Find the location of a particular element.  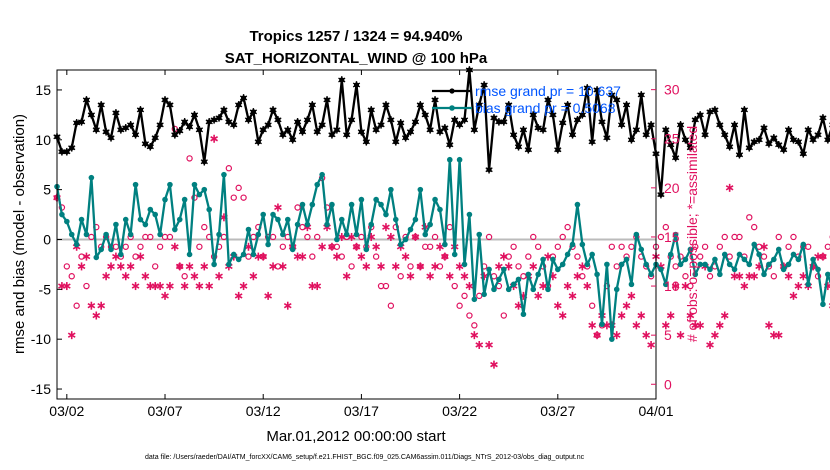

y-tick-label-right: 0 is located at coordinates (668, 384).